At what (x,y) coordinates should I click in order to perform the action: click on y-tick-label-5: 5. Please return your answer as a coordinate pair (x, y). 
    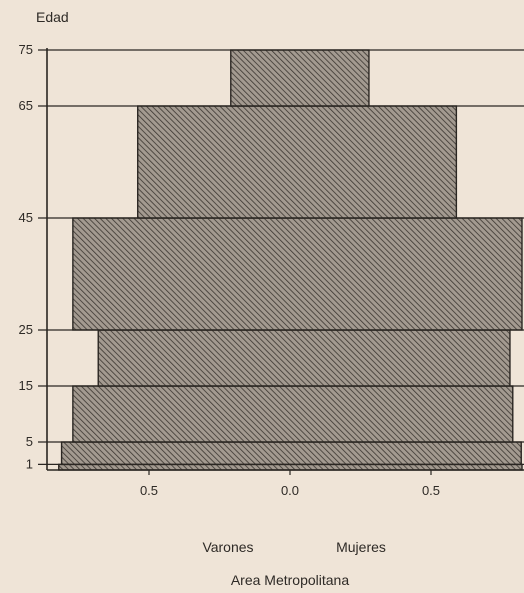
    Looking at the image, I should click on (29, 441).